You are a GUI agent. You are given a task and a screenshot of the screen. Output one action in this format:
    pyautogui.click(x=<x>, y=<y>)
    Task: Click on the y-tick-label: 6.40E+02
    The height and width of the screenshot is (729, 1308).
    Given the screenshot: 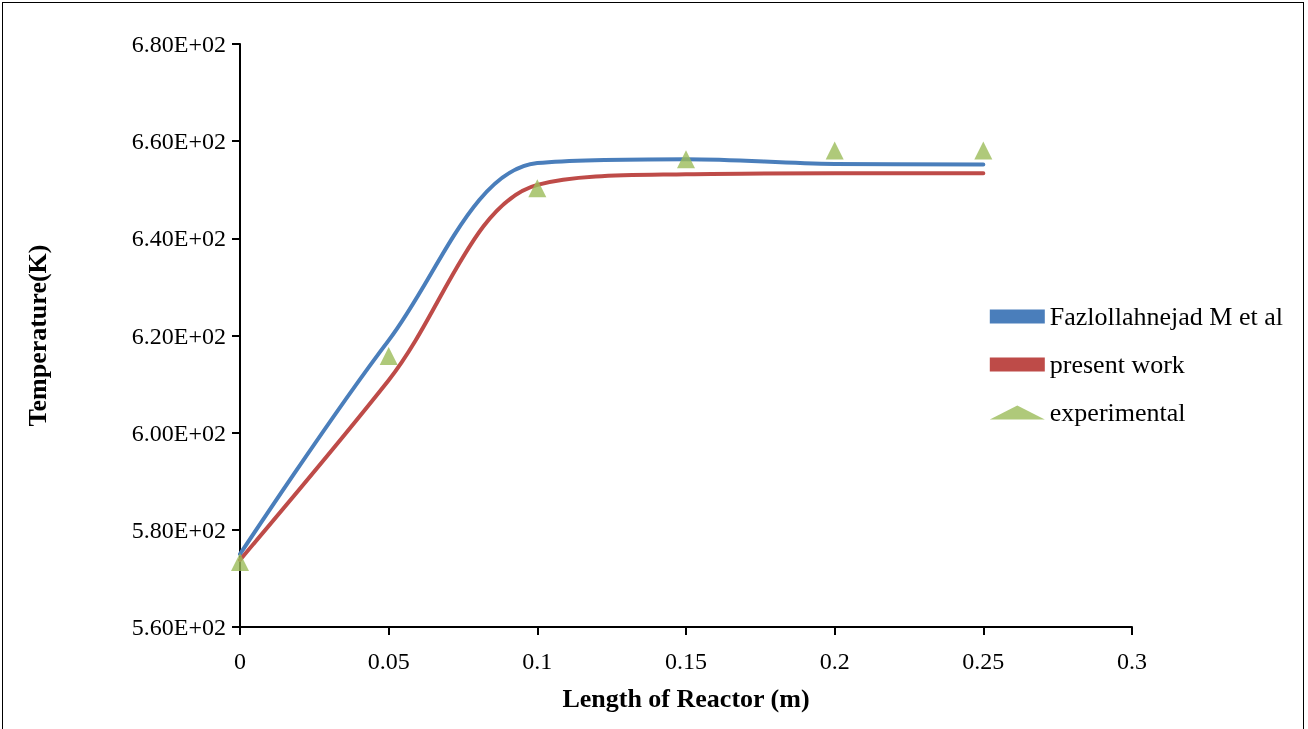 What is the action you would take?
    pyautogui.click(x=178, y=238)
    